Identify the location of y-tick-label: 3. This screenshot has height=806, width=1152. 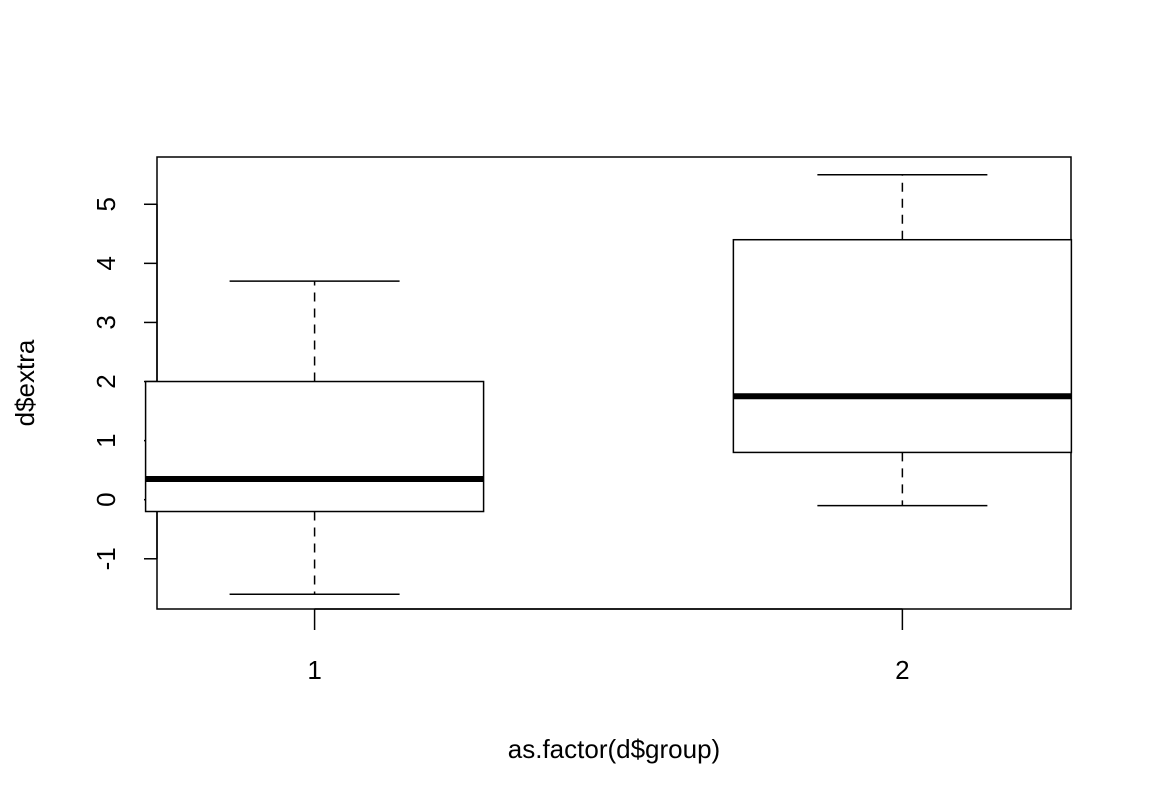
(106, 322).